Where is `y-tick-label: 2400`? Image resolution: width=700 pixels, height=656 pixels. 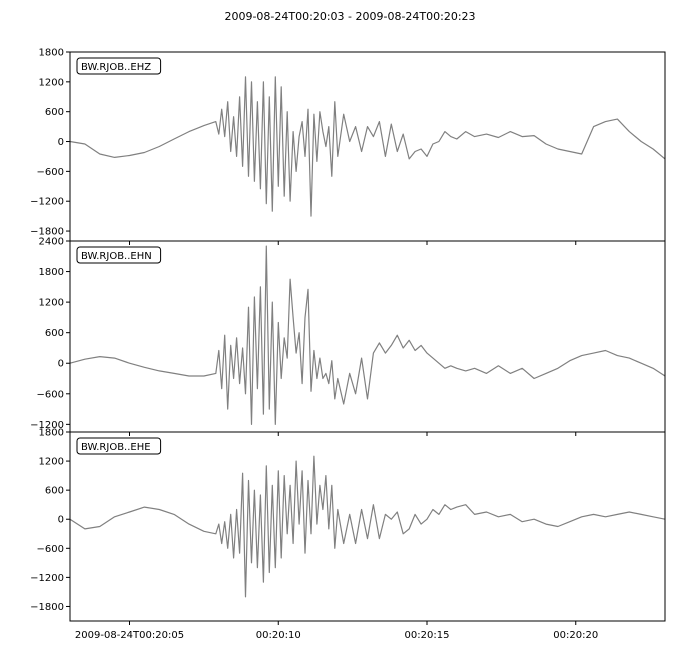 y-tick-label: 2400 is located at coordinates (51, 242).